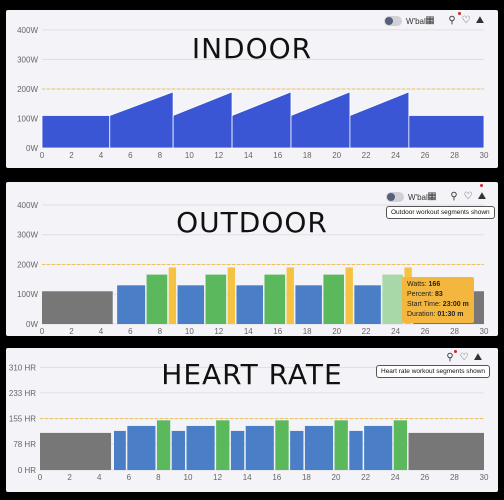 The width and height of the screenshot is (504, 500). I want to click on popup-percent: 83, so click(439, 294).